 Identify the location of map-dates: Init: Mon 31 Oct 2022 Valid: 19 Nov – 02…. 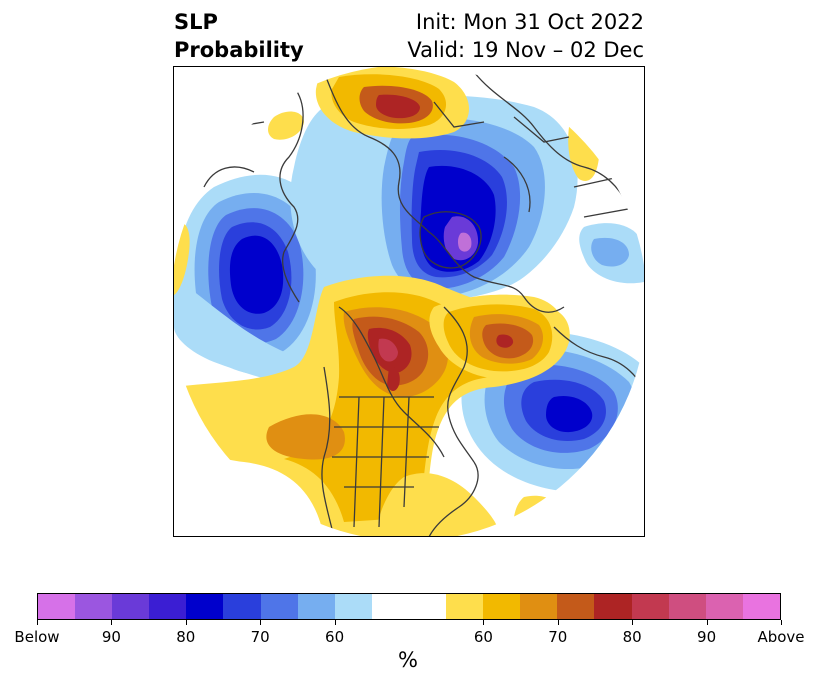
(525, 36).